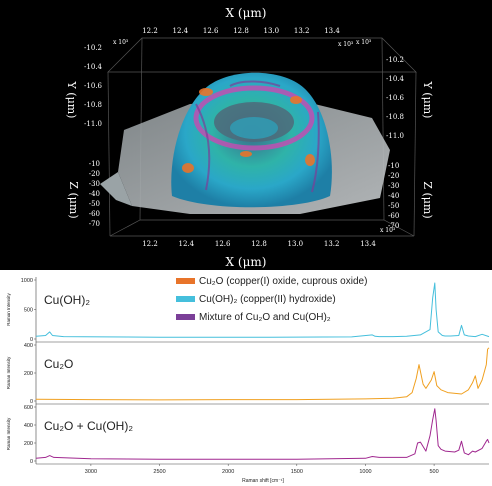  What do you see at coordinates (28, 311) in the screenshot?
I see `y-tick-label: 500` at bounding box center [28, 311].